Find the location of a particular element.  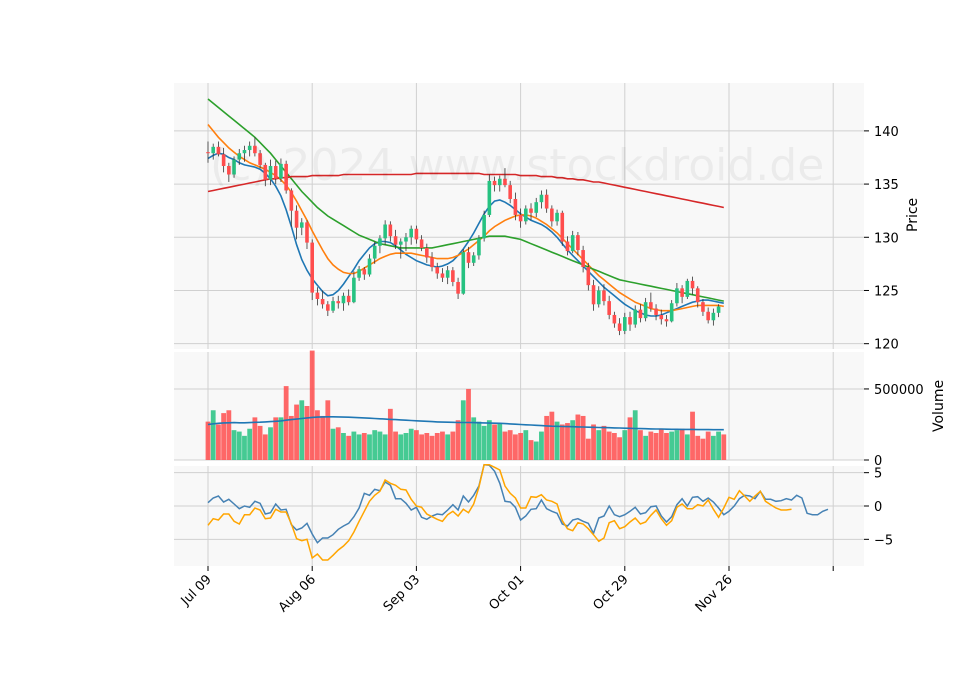

price-axis-title: Price is located at coordinates (913, 215).